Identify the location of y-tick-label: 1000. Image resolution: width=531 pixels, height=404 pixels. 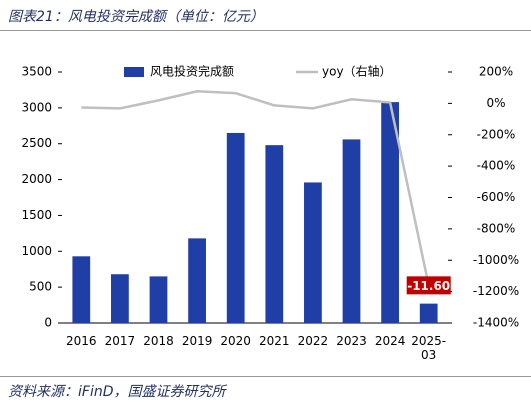
(36, 251).